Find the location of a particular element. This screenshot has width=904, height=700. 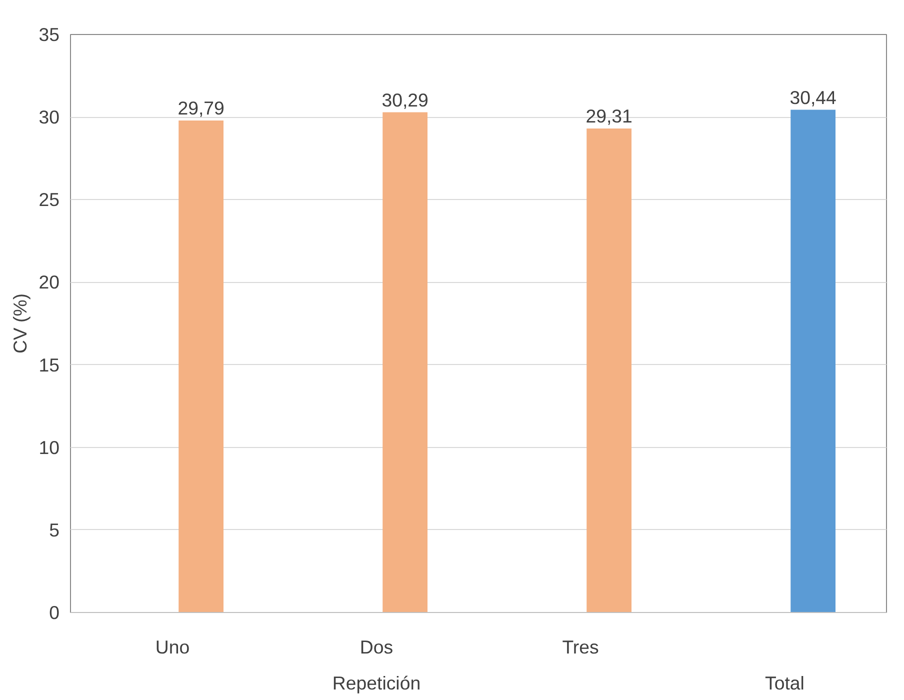

y-axis-title: CV (%) is located at coordinates (20, 323).